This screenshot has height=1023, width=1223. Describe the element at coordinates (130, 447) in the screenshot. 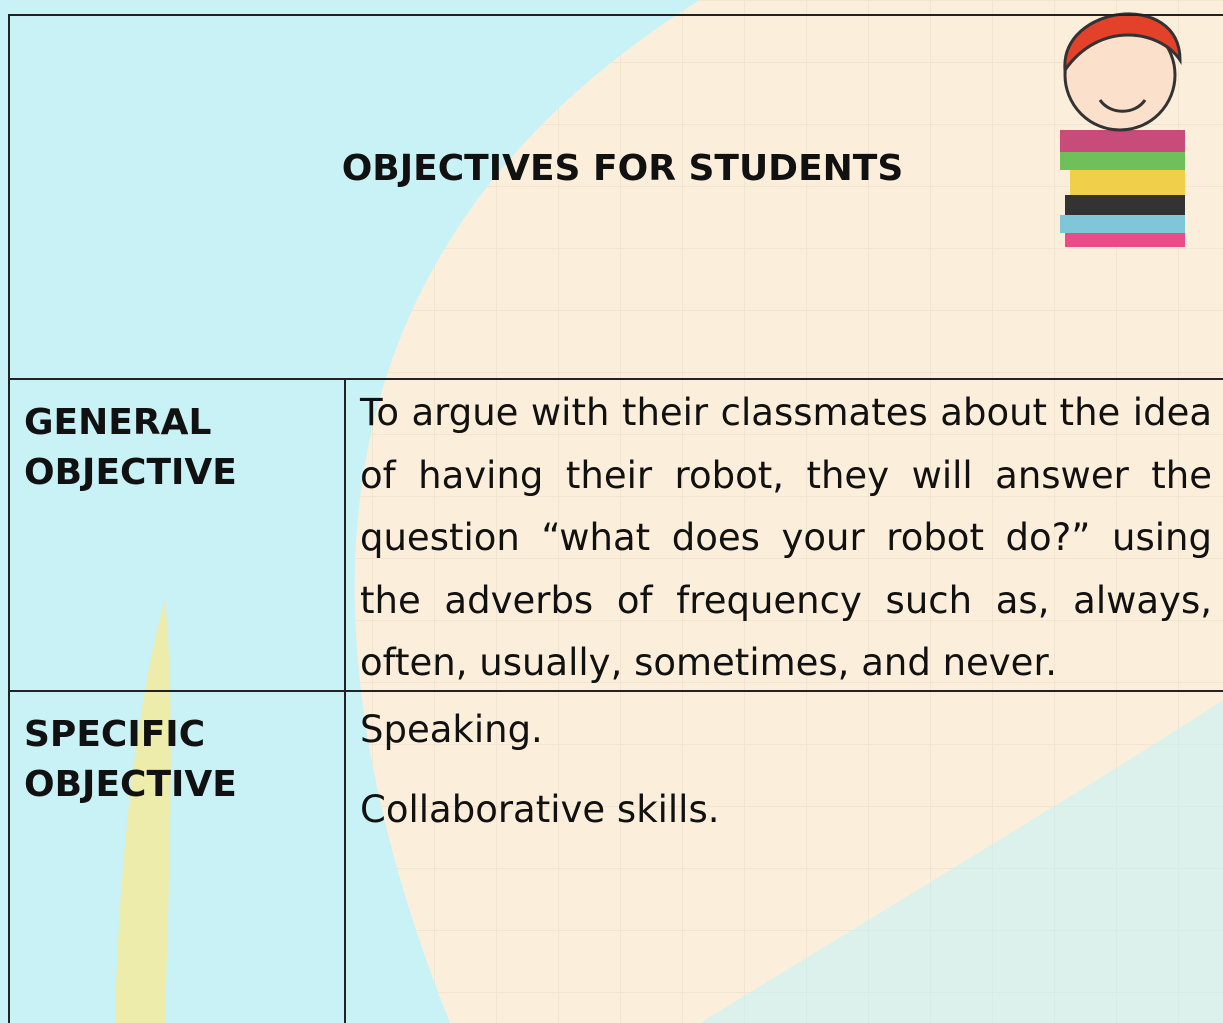

I see `row-label: GENERAL OBJECTIVE` at that location.